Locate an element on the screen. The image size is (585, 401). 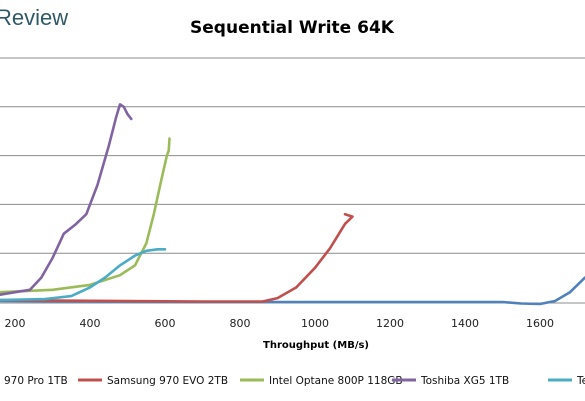
x-tick-labels: 200 400 600 800 1000 1200 1400 1600 is located at coordinates (280, 323).